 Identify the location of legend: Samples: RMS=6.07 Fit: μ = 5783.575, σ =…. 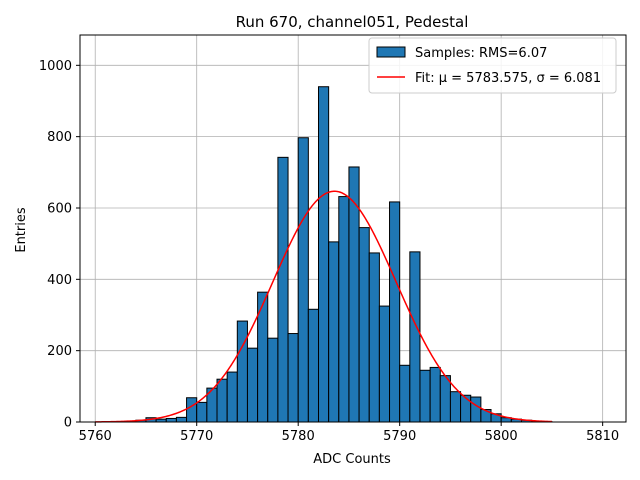
(492, 65).